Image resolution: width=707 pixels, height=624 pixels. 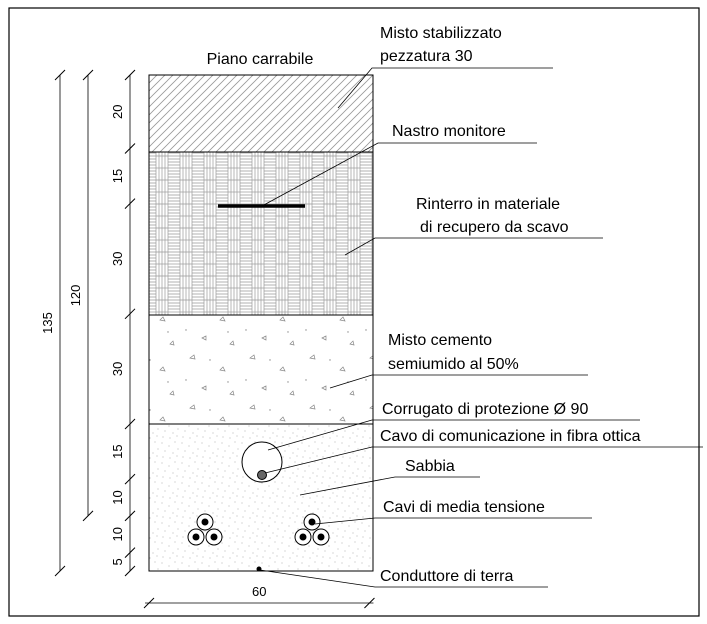 I want to click on dim-label: 60, so click(x=259, y=591).